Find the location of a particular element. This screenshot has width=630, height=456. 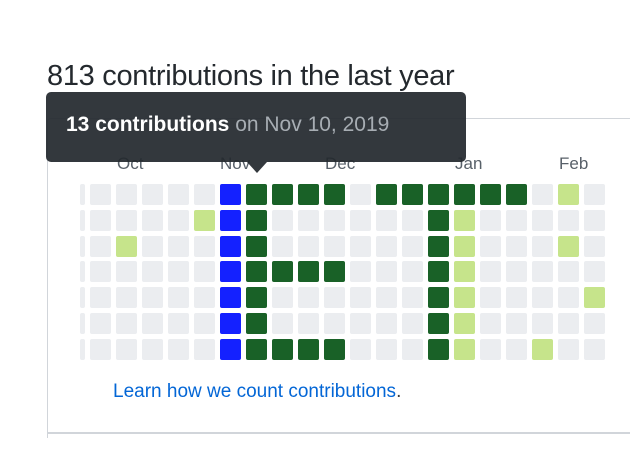

learn-how-we-count-link: Learn how we count contributions is located at coordinates (255, 391).